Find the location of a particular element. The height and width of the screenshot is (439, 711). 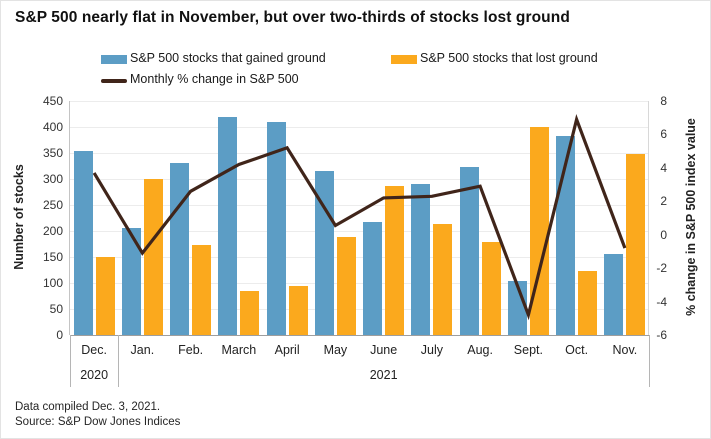

right-axis-tick-label: 0 is located at coordinates (663, 234).